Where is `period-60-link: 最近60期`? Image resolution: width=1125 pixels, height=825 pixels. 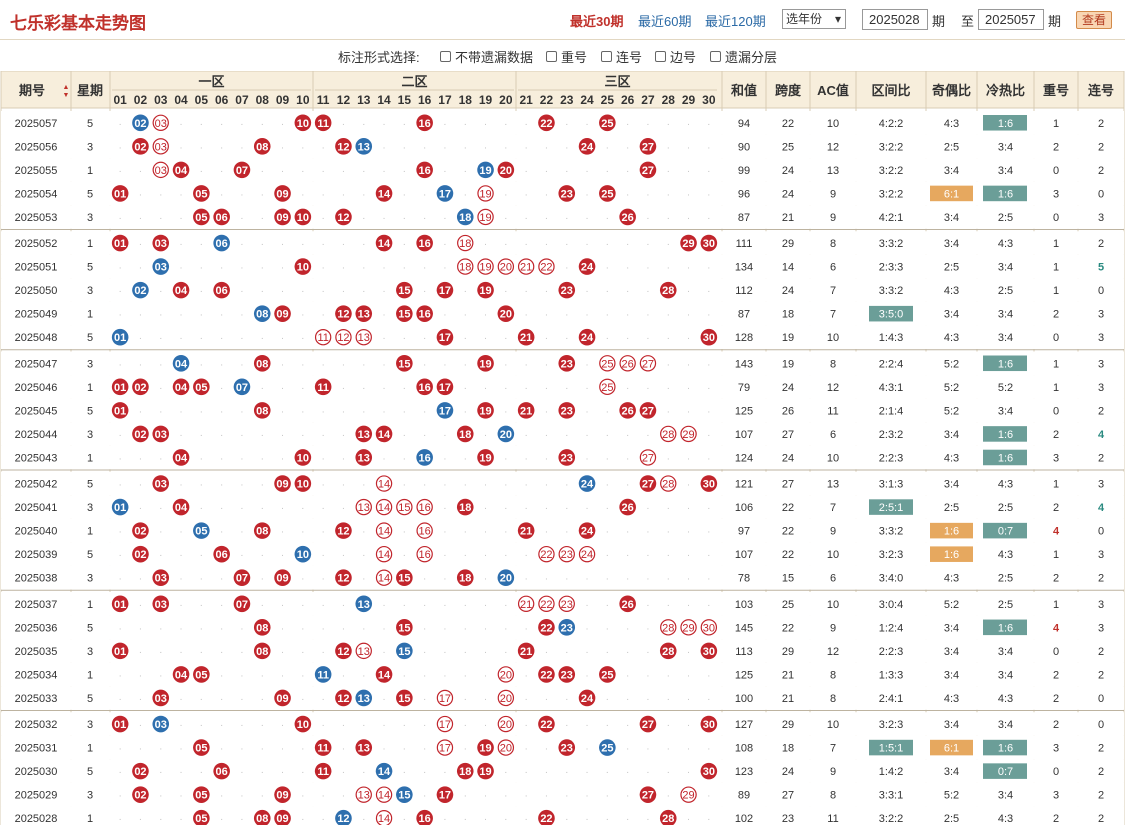 period-60-link: 最近60期 is located at coordinates (665, 21).